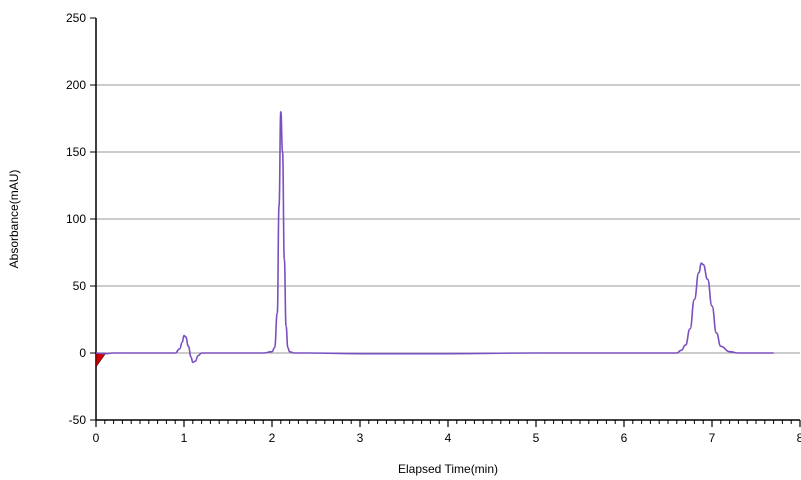  I want to click on x-tick-label: 5, so click(536, 438).